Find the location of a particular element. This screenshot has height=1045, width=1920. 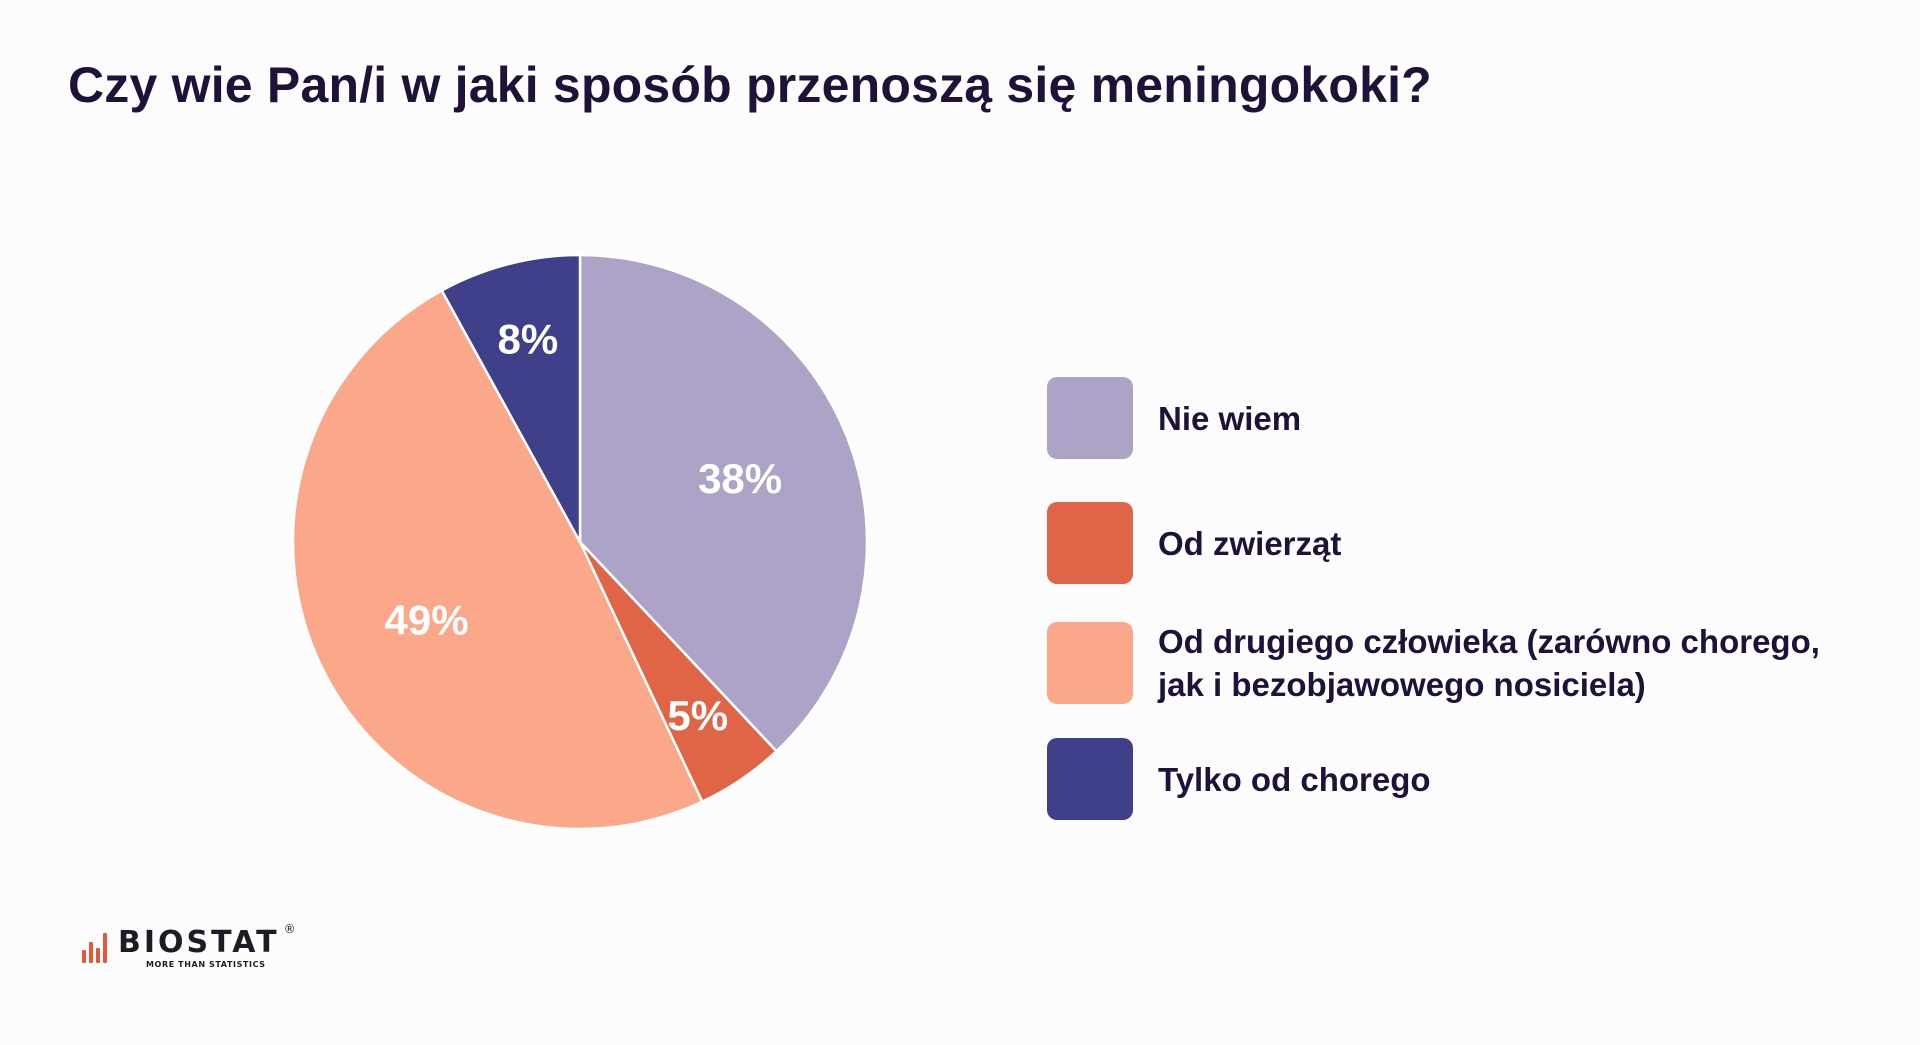

biostat-logo: BIOSTAT MORE THAN STATISTICS ® is located at coordinates (189, 946).